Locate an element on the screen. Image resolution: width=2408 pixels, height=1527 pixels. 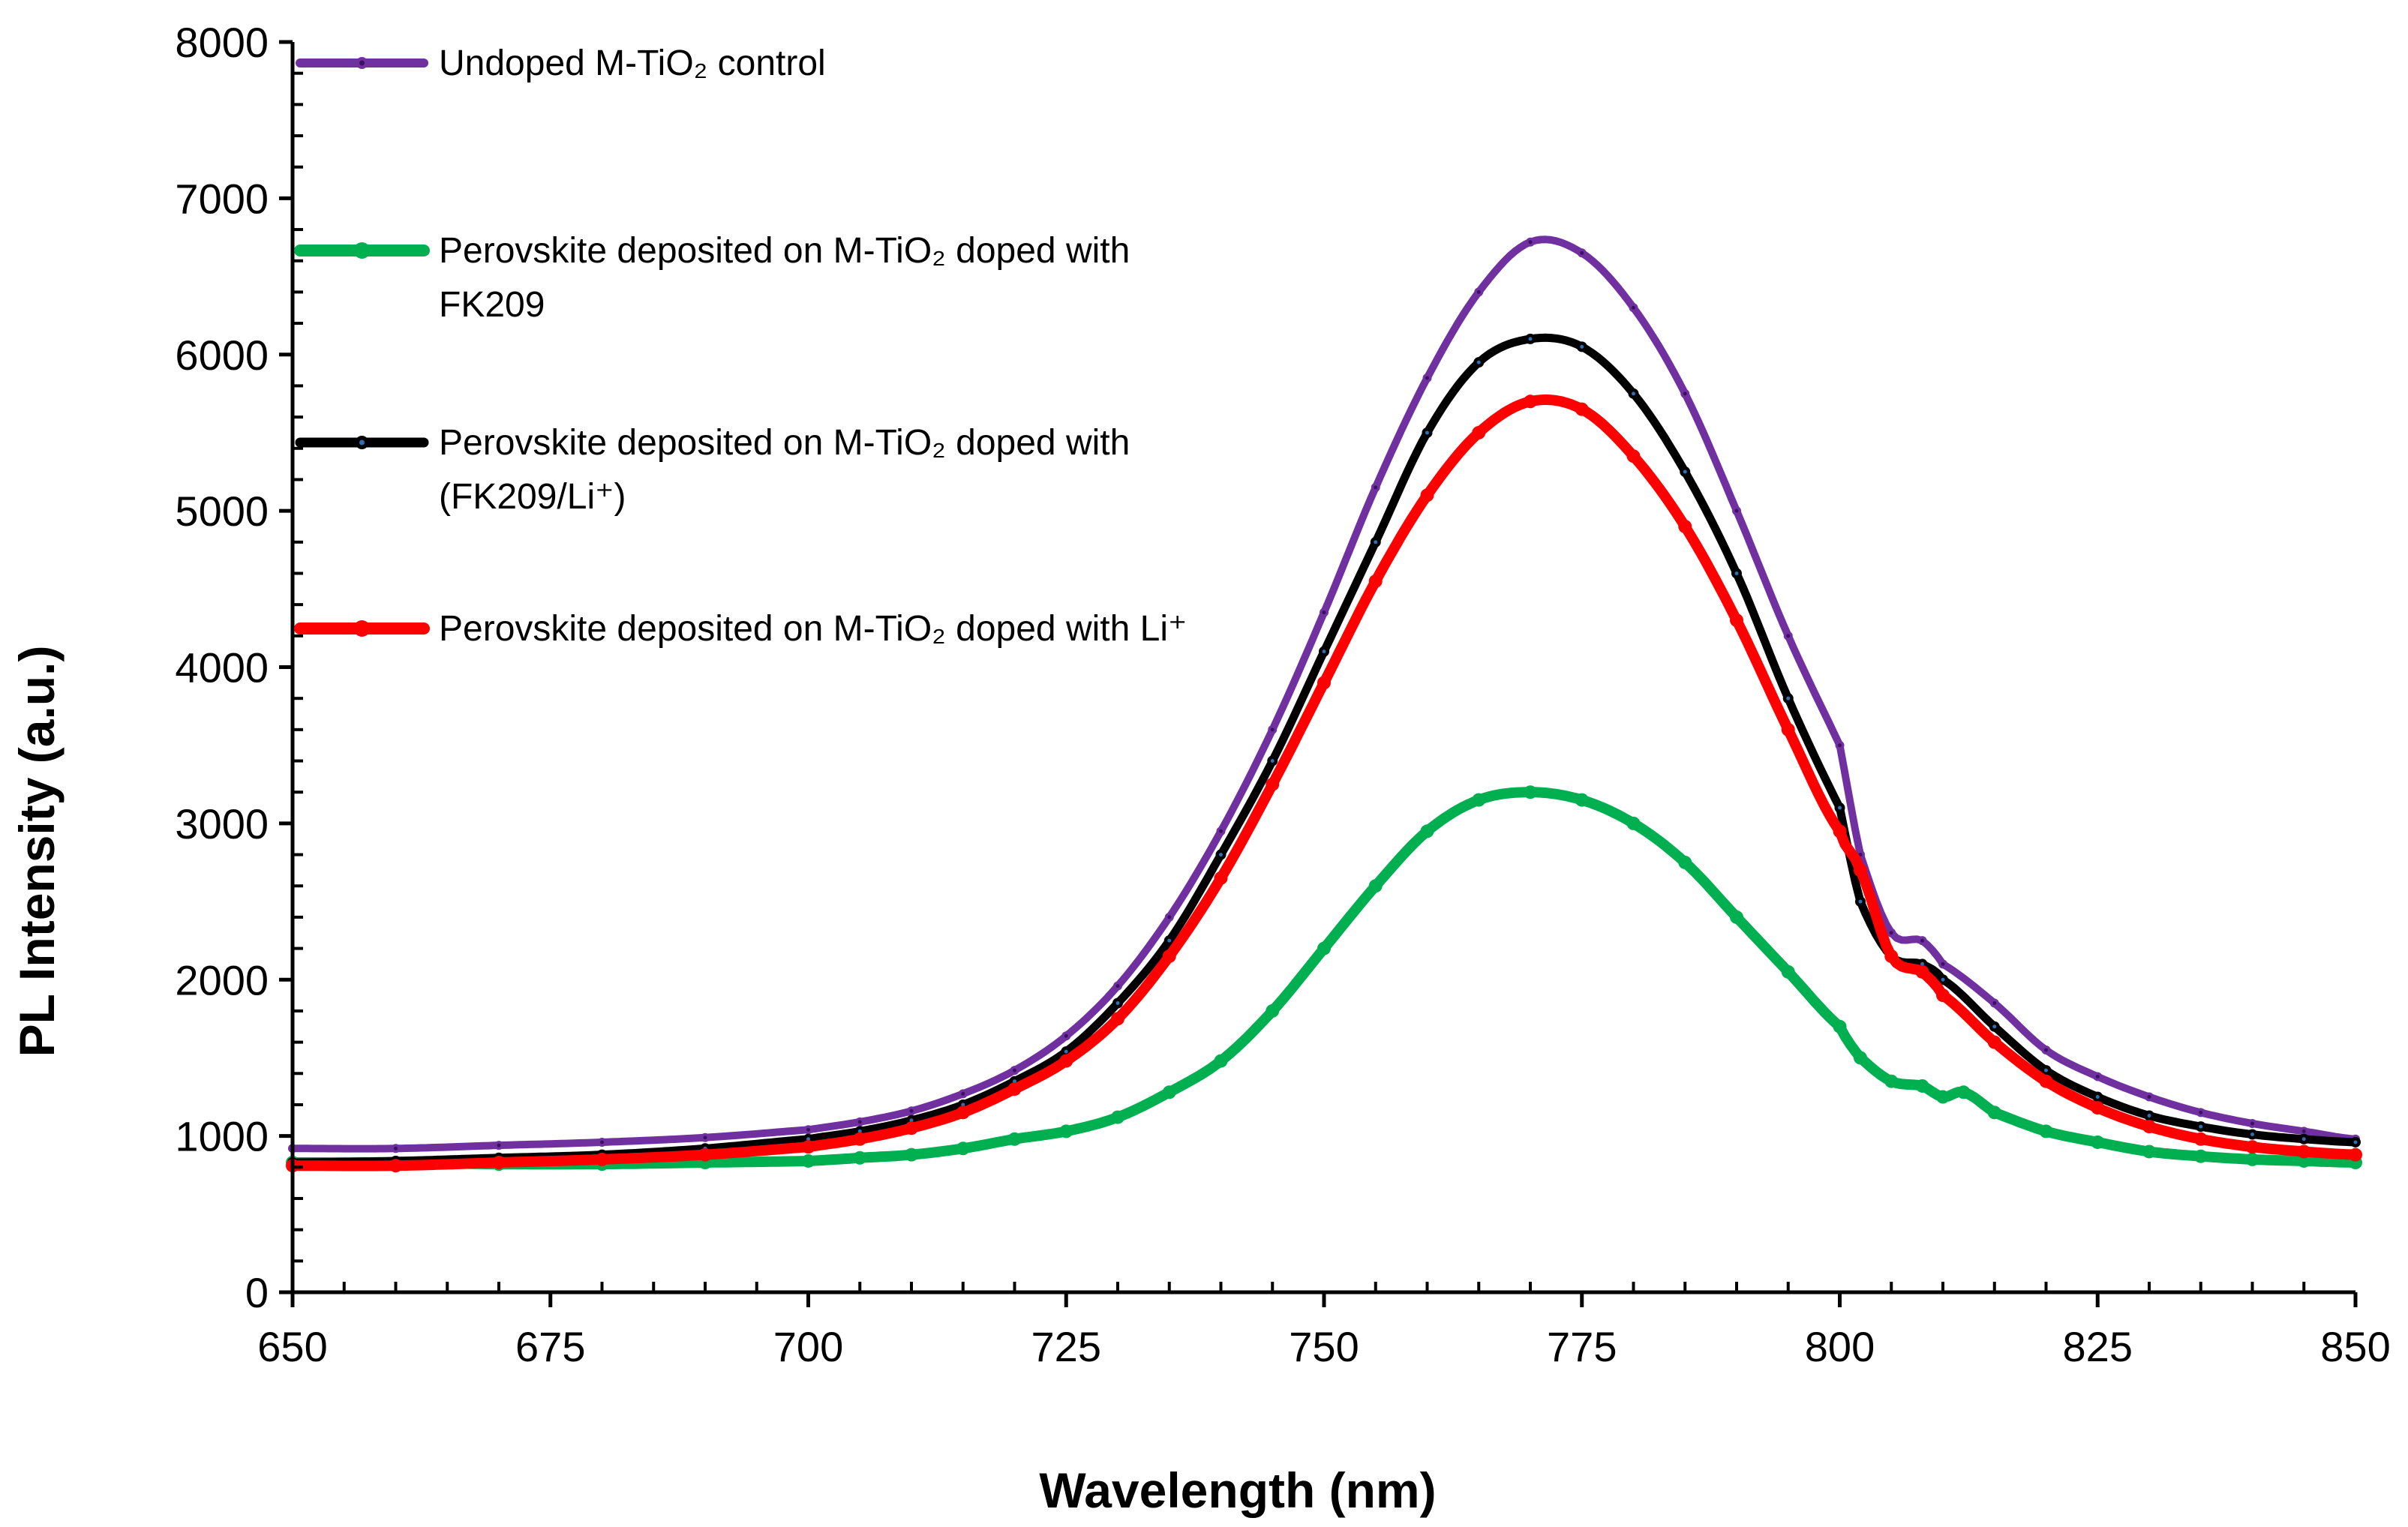
y-tick-label: 4000 is located at coordinates (222, 668).